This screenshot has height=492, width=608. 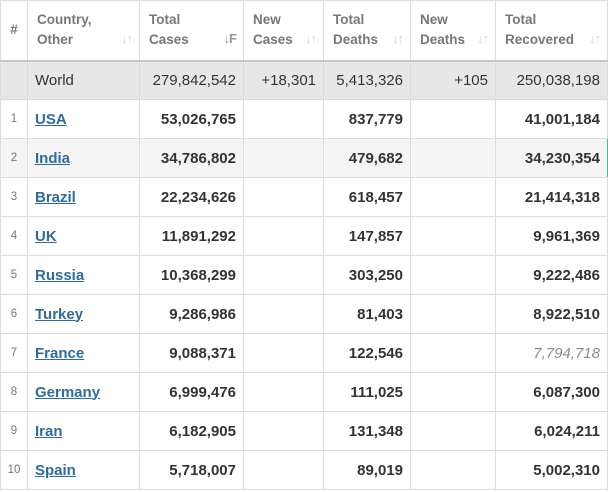 I want to click on total-recovered-cell: 9,961,369, so click(x=551, y=236).